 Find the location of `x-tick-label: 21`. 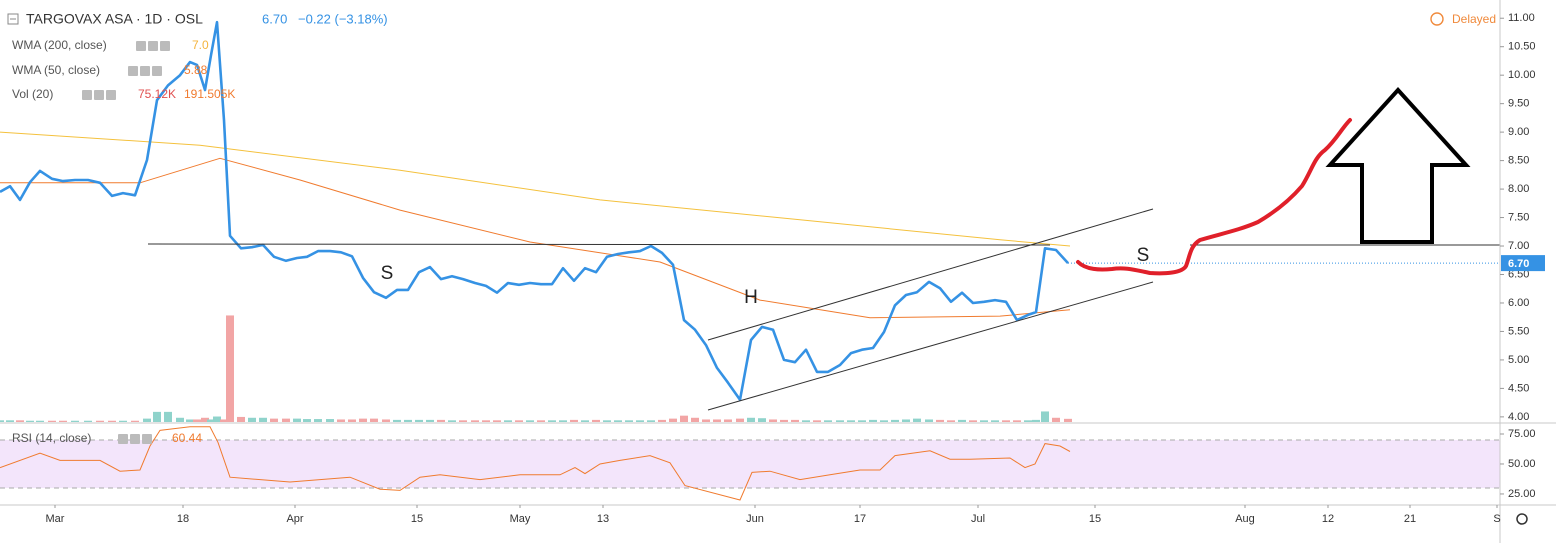

x-tick-label: 21 is located at coordinates (1410, 519).